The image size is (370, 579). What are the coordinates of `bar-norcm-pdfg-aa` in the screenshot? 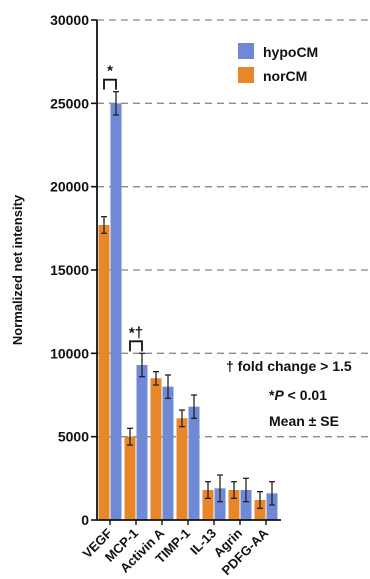 It's located at (260, 510).